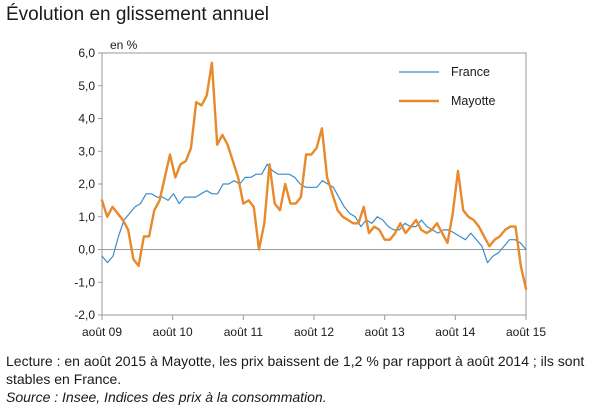  Describe the element at coordinates (526, 332) in the screenshot. I see `x-tick-label: août 15` at that location.